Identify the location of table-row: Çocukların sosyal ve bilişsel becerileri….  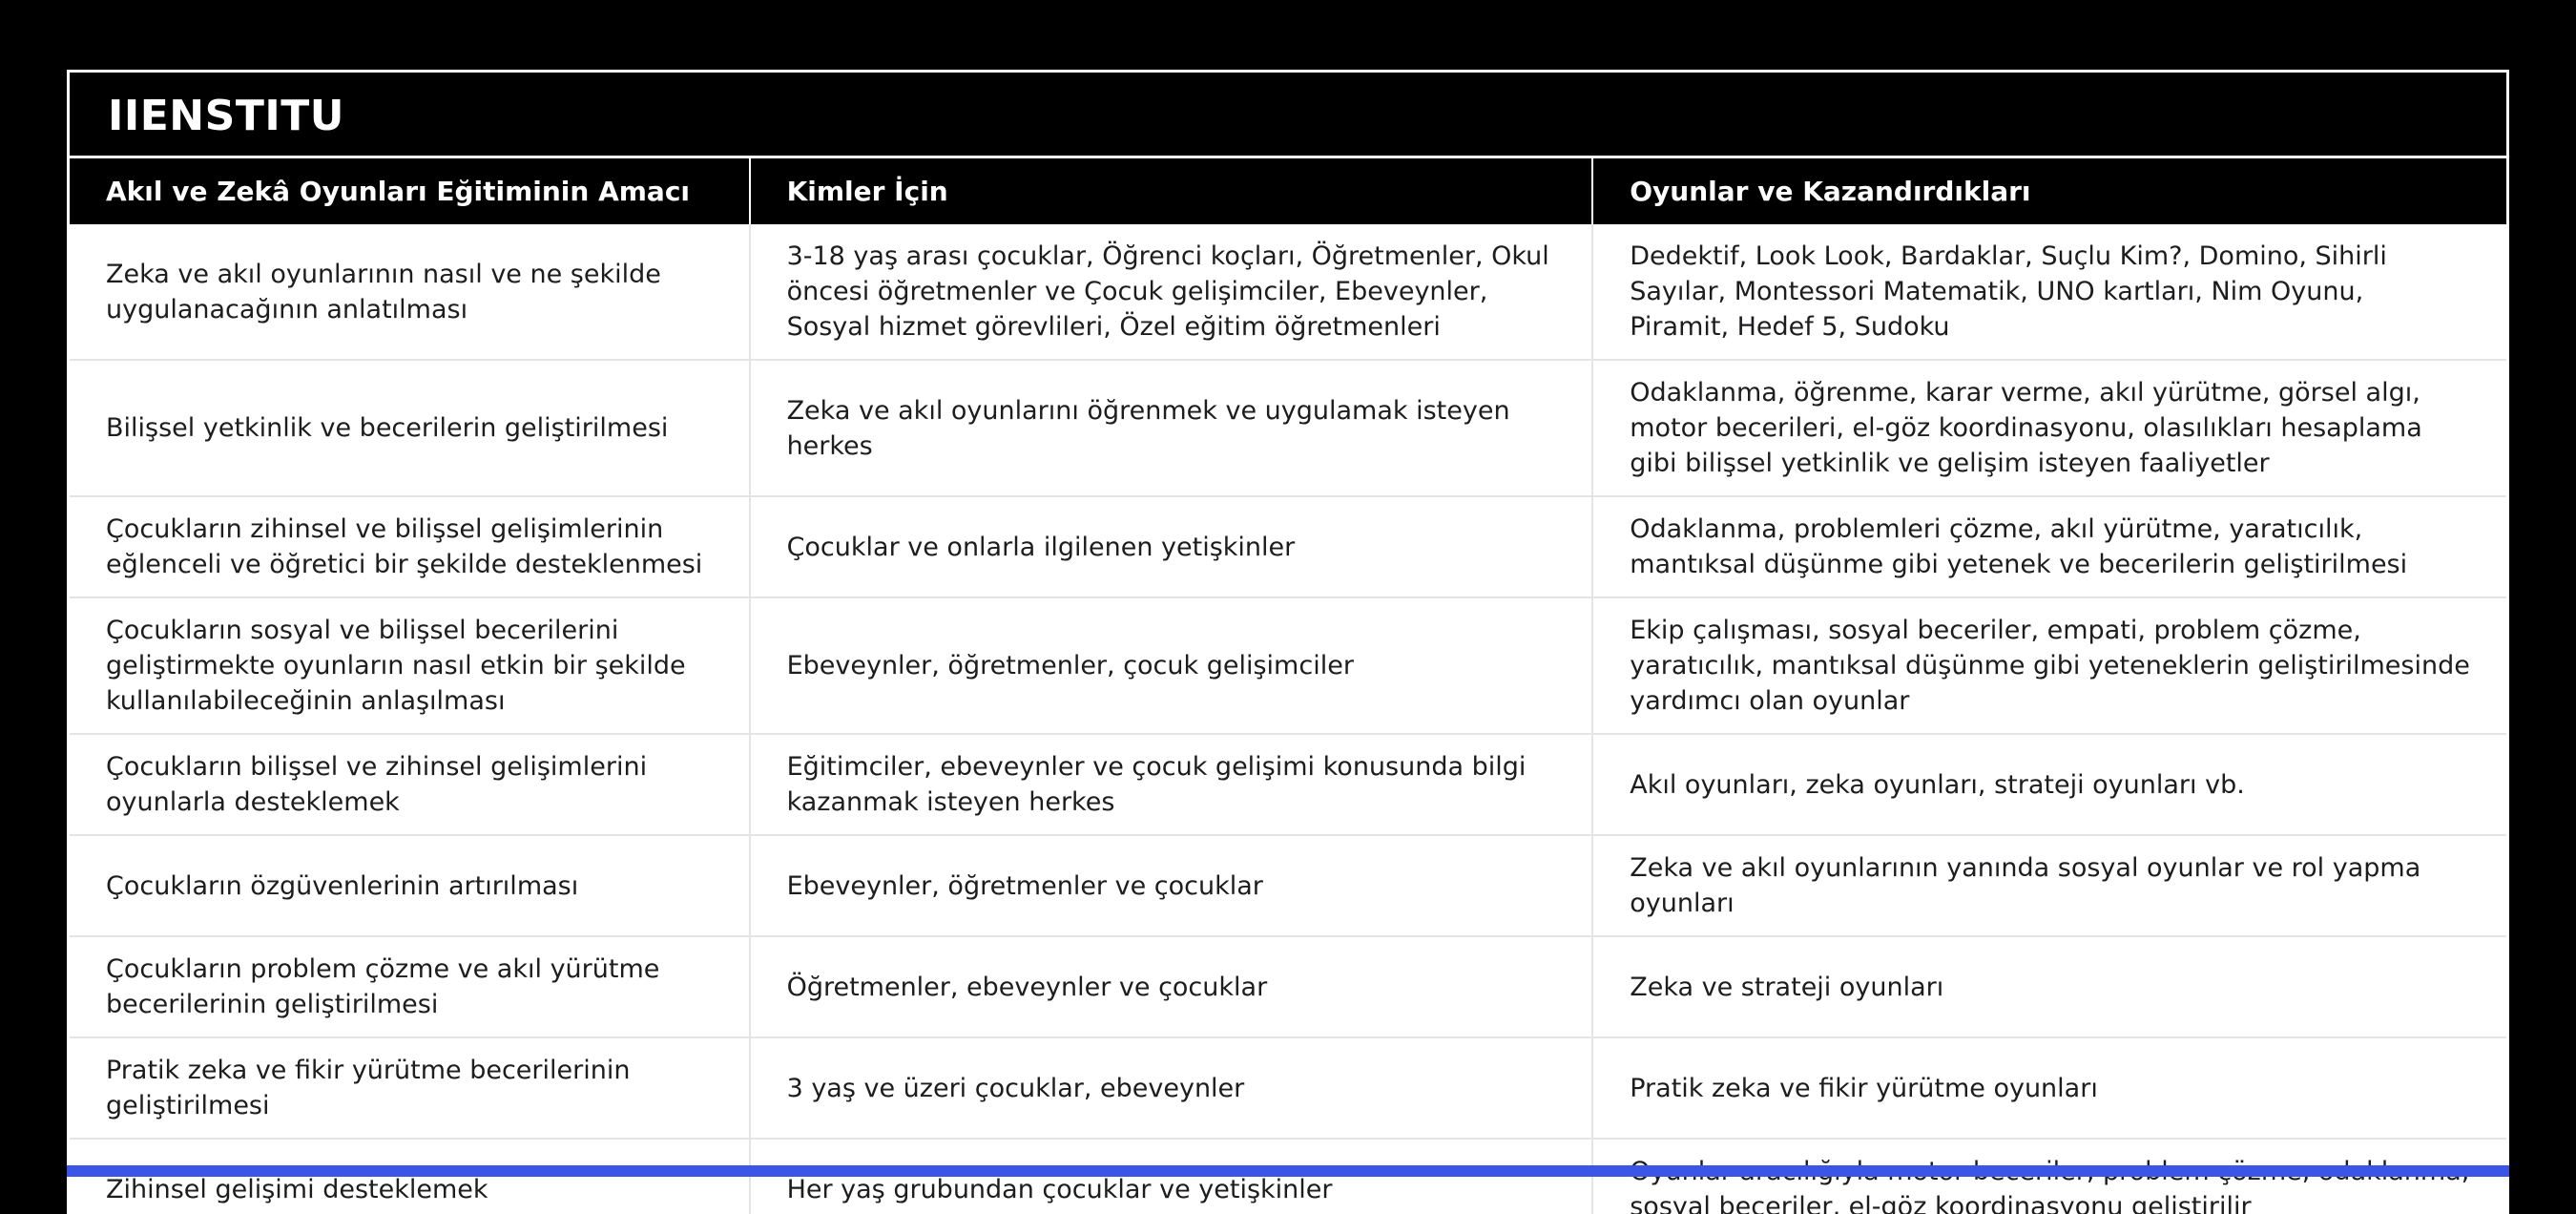
(1288, 665).